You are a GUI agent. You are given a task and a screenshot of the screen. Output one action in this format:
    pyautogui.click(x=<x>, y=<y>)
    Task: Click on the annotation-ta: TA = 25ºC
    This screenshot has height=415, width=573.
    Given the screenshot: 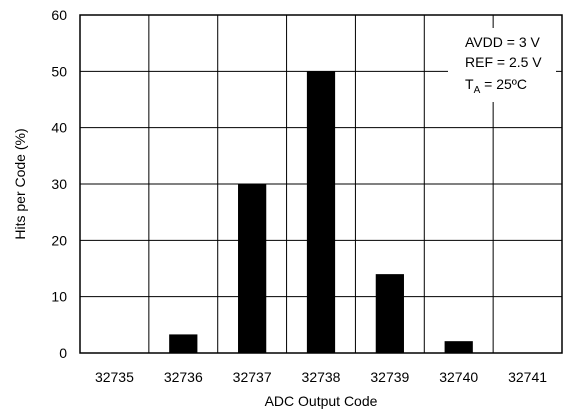 What is the action you would take?
    pyautogui.click(x=496, y=86)
    